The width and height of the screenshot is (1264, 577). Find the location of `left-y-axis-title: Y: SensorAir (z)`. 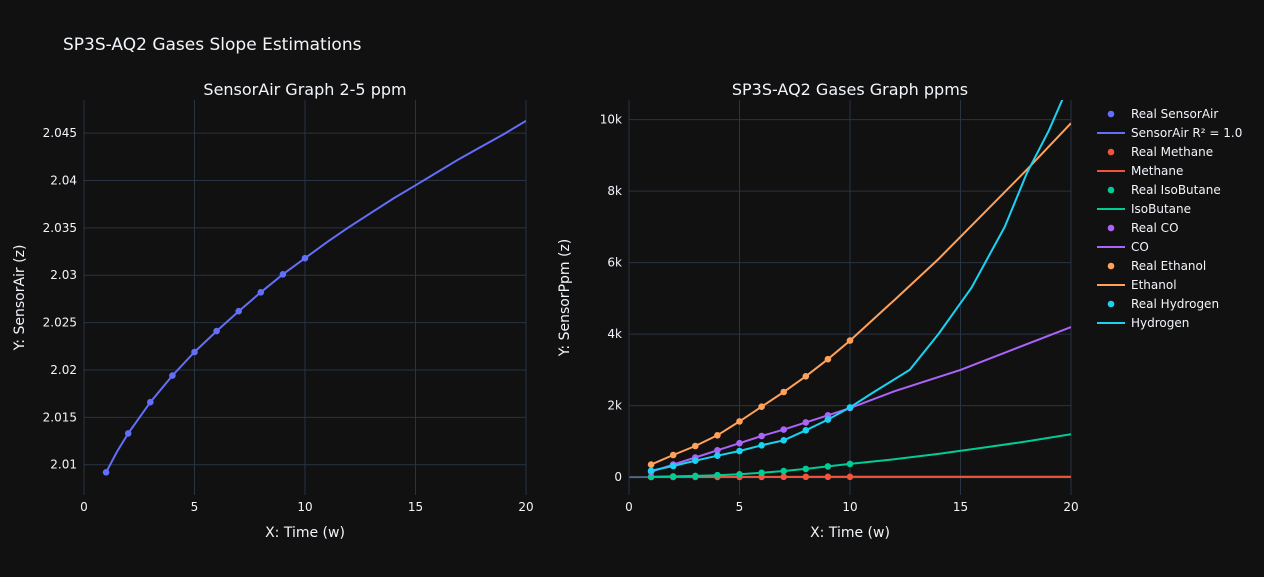

left-y-axis-title: Y: SensorAir (z) is located at coordinates (20, 298).